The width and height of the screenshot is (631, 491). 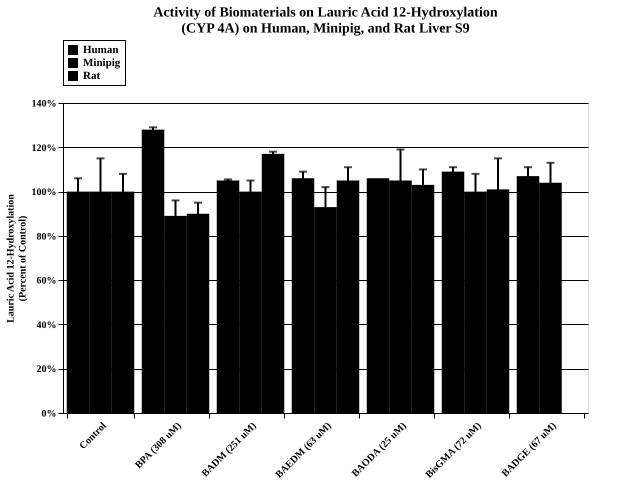 What do you see at coordinates (46, 370) in the screenshot?
I see `y-tick-label: 20%` at bounding box center [46, 370].